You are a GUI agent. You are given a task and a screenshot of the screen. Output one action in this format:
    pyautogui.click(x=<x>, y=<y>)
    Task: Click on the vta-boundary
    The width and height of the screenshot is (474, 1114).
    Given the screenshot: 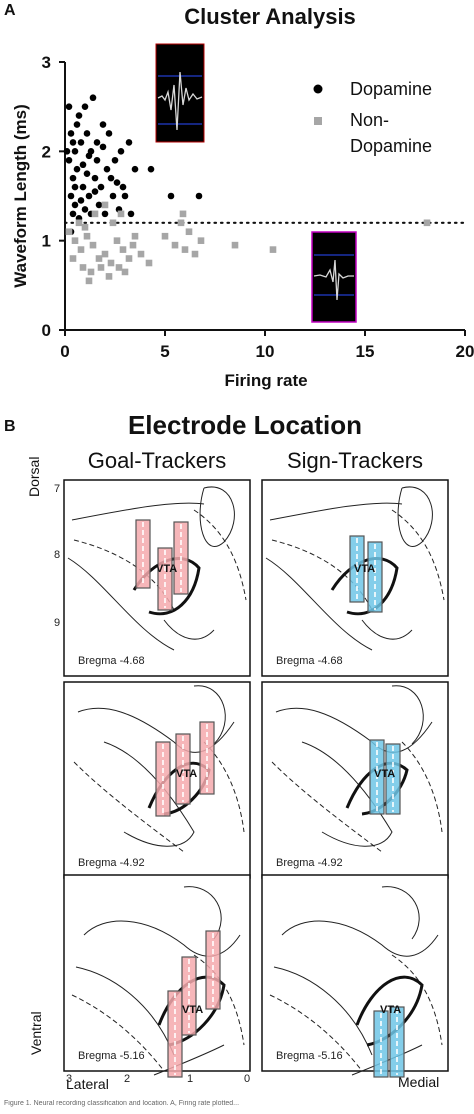 What is the action you would take?
    pyautogui.click(x=166, y=586)
    